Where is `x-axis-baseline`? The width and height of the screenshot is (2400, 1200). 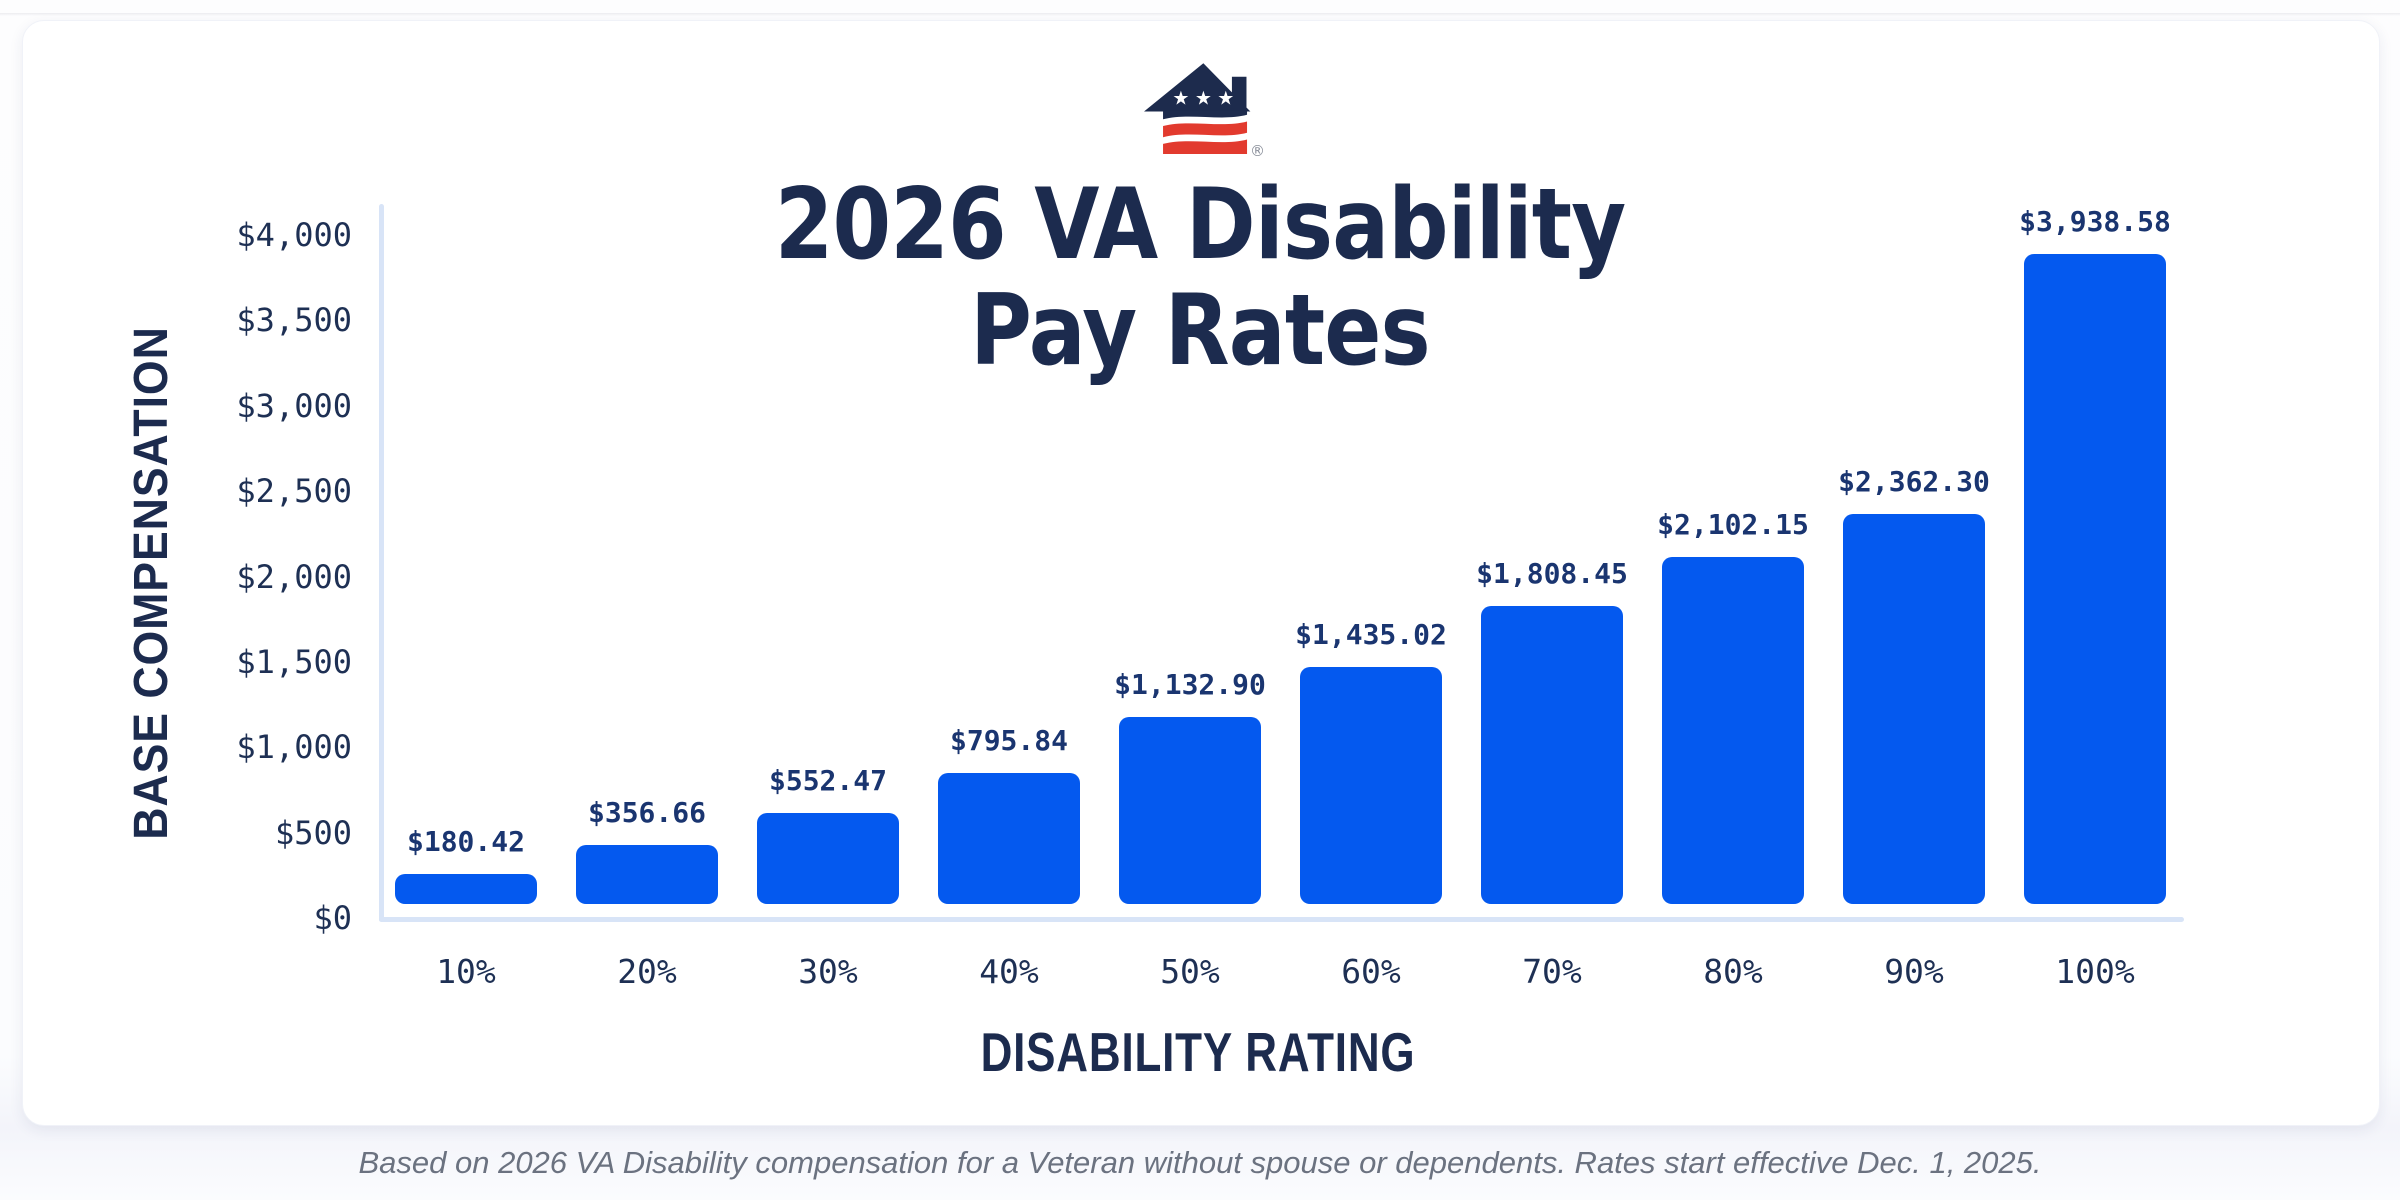
x-axis-baseline is located at coordinates (1281, 919).